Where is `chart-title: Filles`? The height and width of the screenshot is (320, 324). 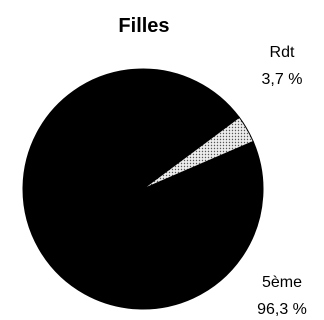 chart-title: Filles is located at coordinates (143, 26).